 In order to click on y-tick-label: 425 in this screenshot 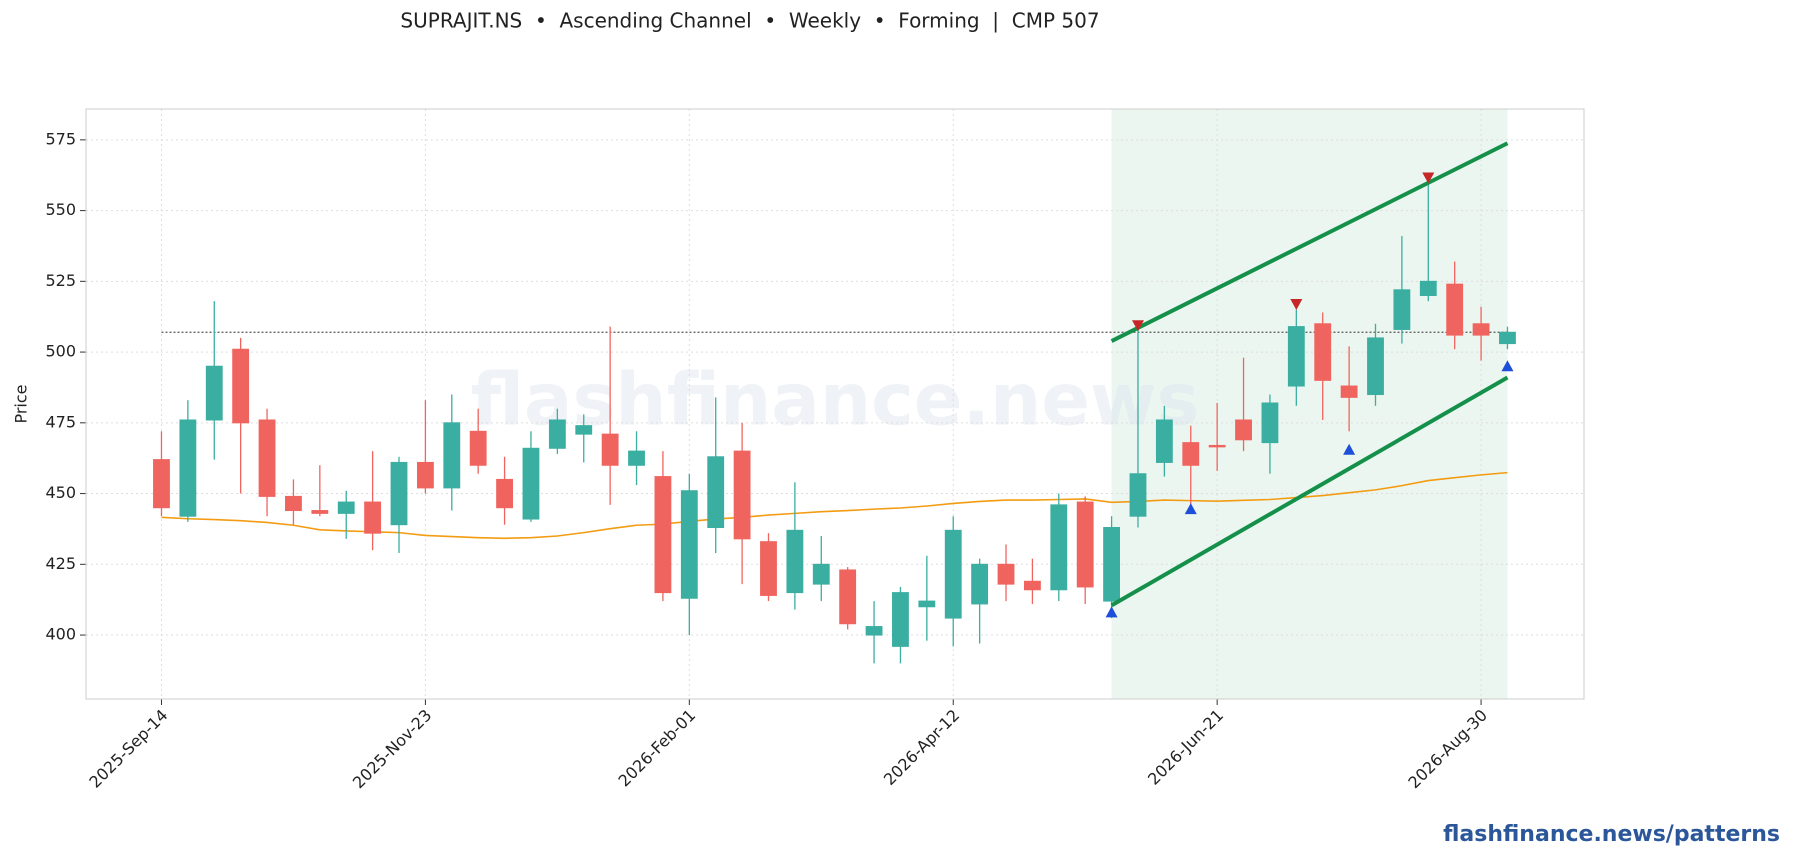, I will do `click(60, 563)`.